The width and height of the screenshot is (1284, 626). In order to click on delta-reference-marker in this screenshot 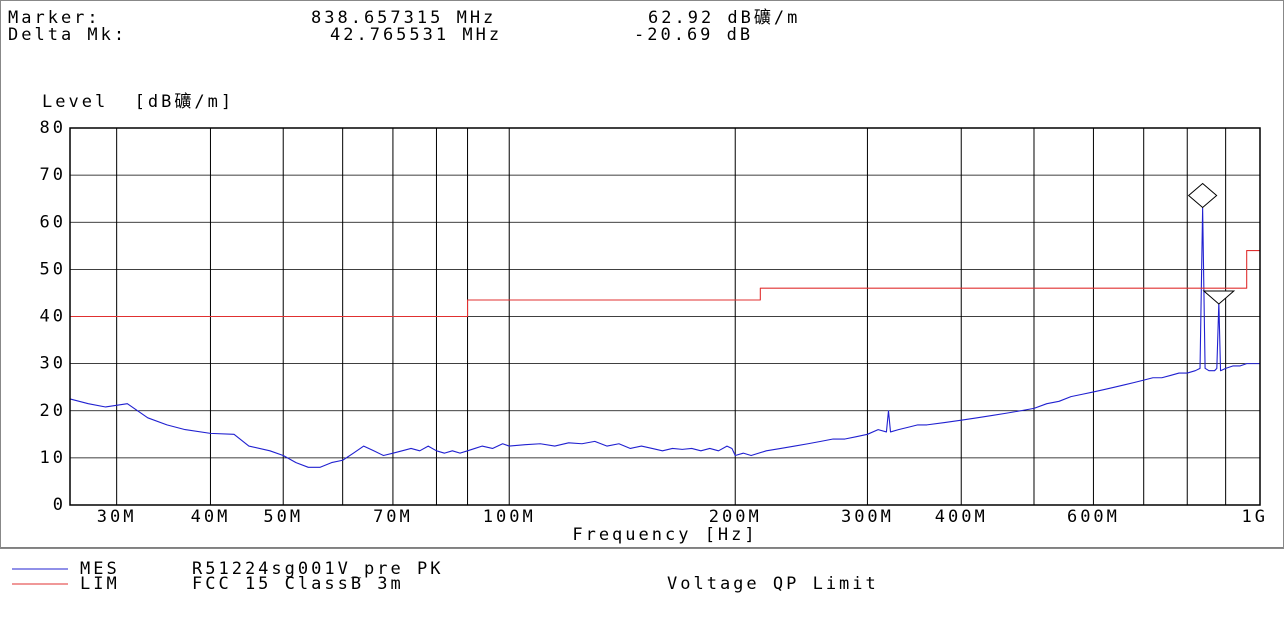, I will do `click(1202, 195)`.